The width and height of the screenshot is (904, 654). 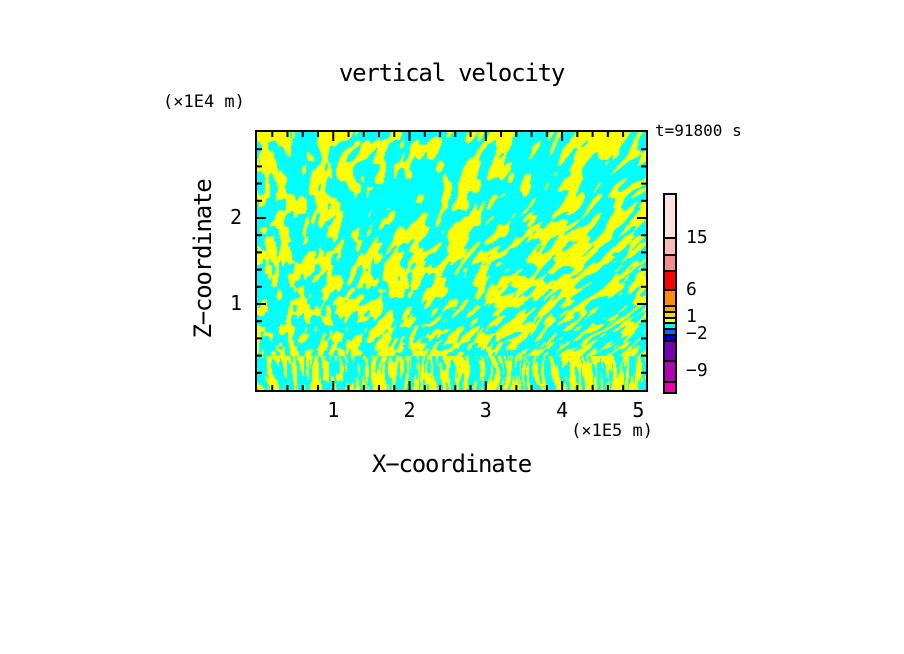 What do you see at coordinates (409, 410) in the screenshot?
I see `x-tick-label: 2` at bounding box center [409, 410].